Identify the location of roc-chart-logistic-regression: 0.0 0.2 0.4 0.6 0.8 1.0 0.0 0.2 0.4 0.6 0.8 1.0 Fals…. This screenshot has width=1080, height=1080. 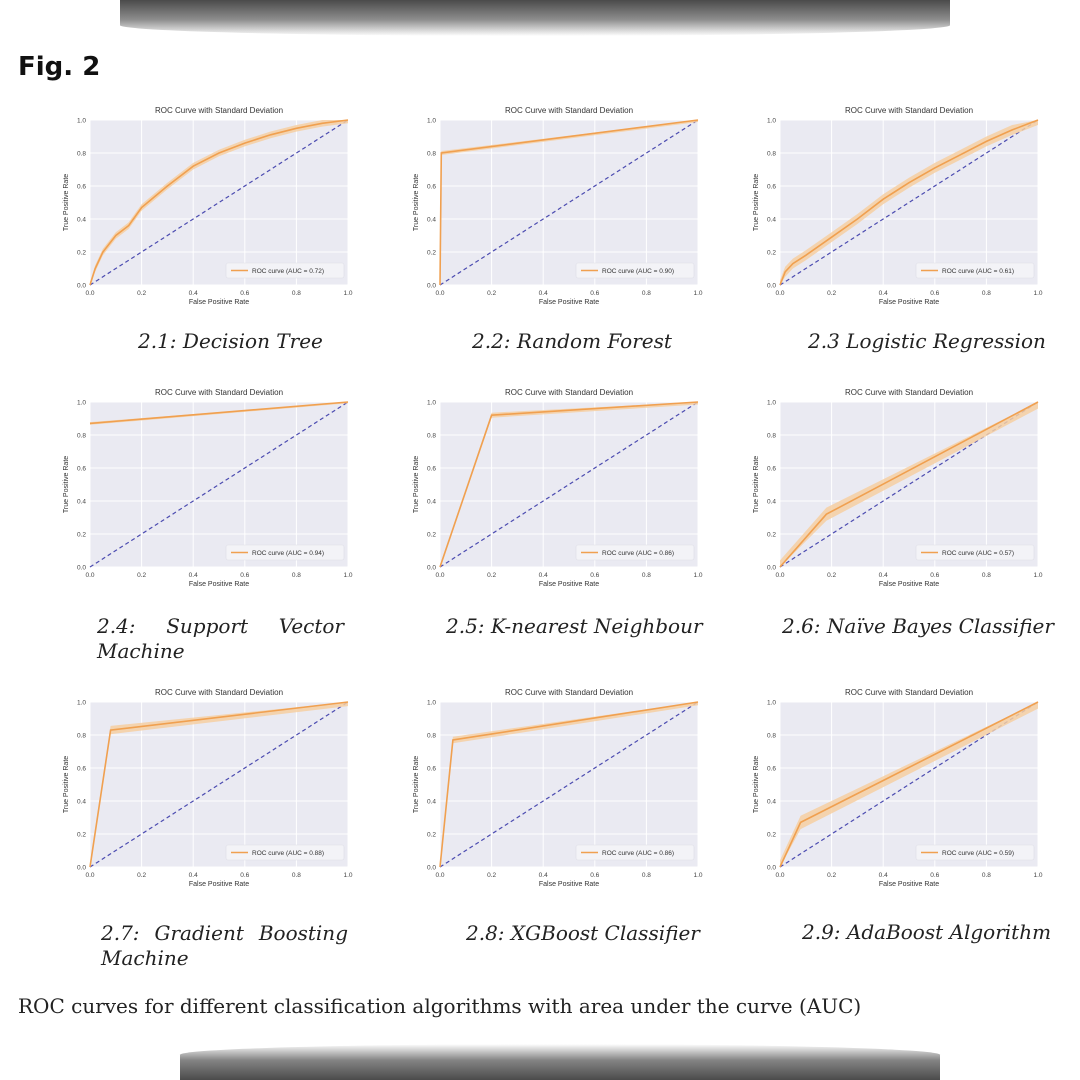
(898, 212).